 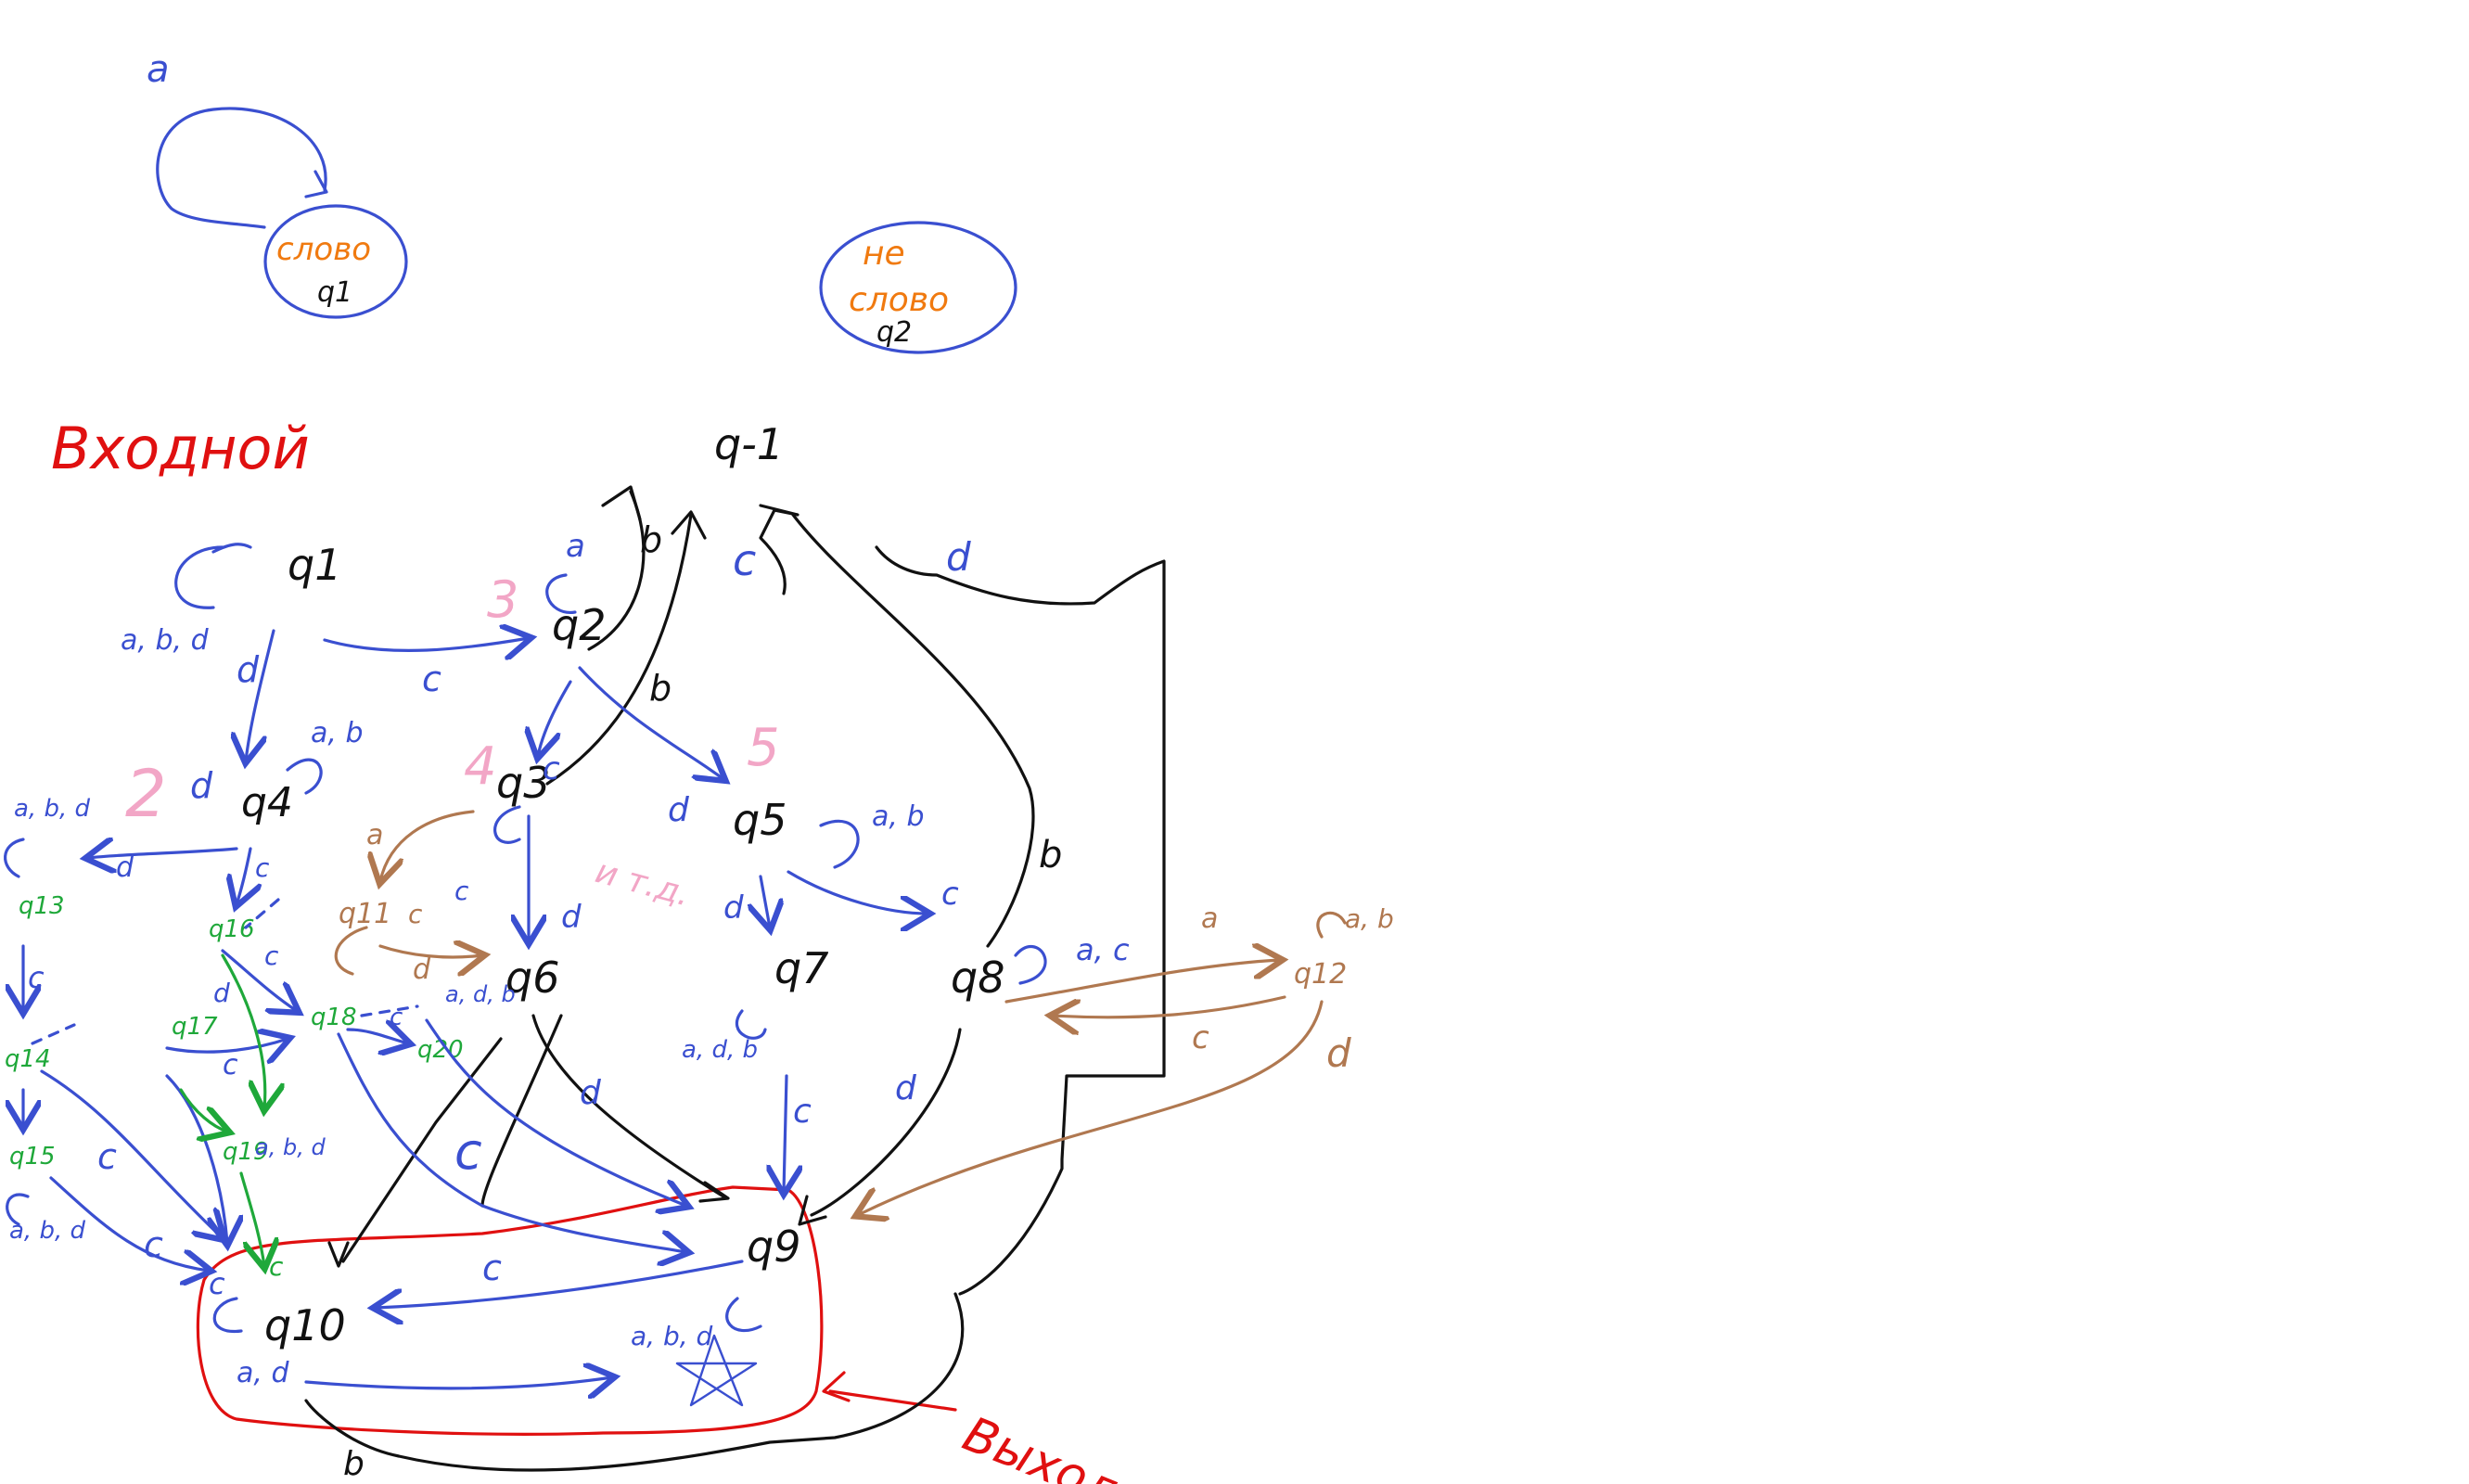 What do you see at coordinates (643, 883) in the screenshot?
I see `pink-etc: и т.д.` at bounding box center [643, 883].